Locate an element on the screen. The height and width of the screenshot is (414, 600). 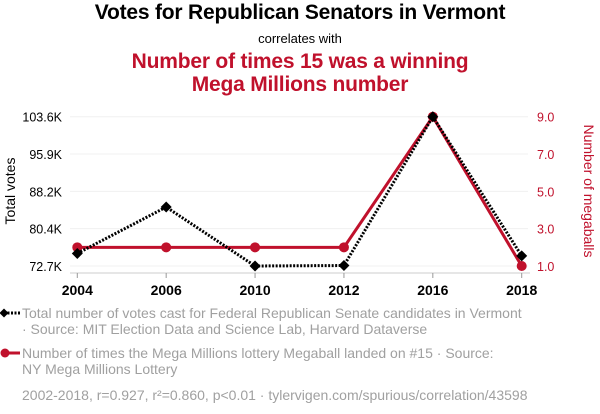
x-tick-label: 2018 is located at coordinates (521, 290).